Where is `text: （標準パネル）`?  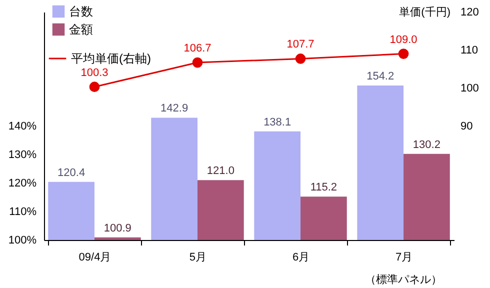
text: （標準パネル） is located at coordinates (403, 280).